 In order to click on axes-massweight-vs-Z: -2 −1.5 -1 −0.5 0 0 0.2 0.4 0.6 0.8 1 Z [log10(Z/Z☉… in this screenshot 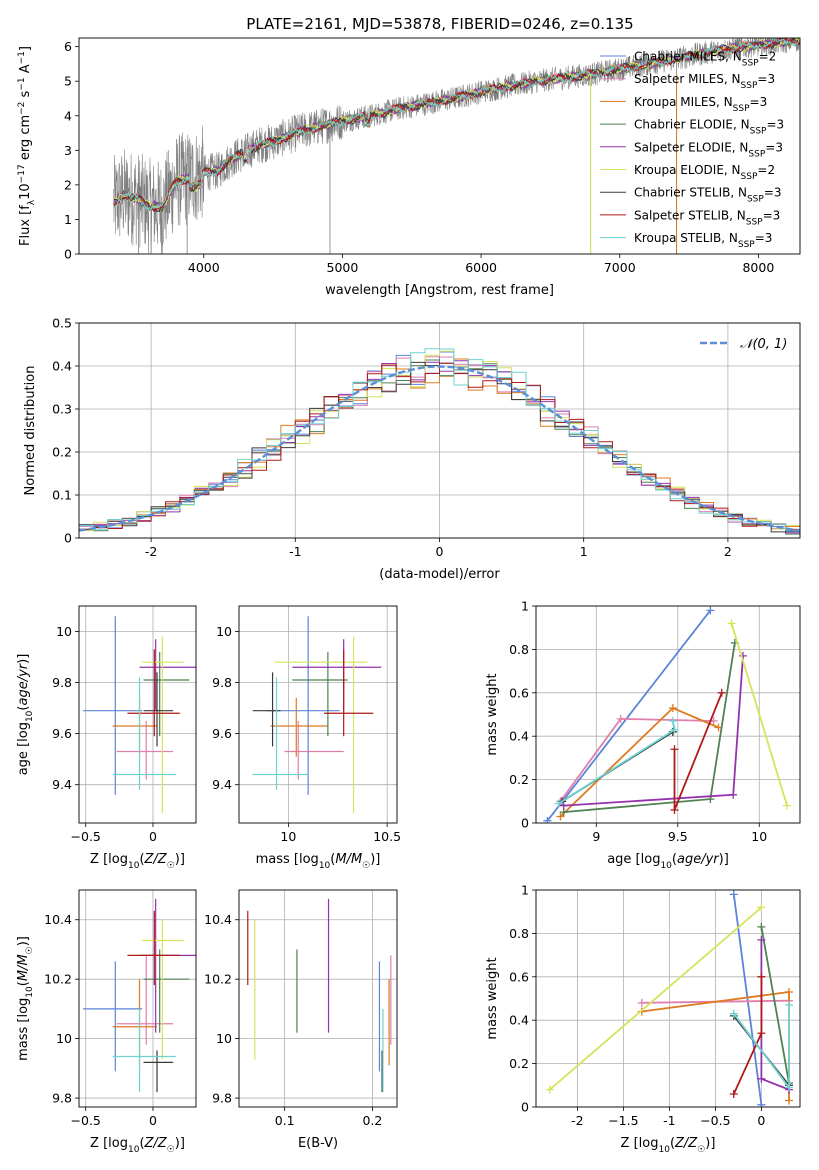, I will do `click(643, 1019)`.